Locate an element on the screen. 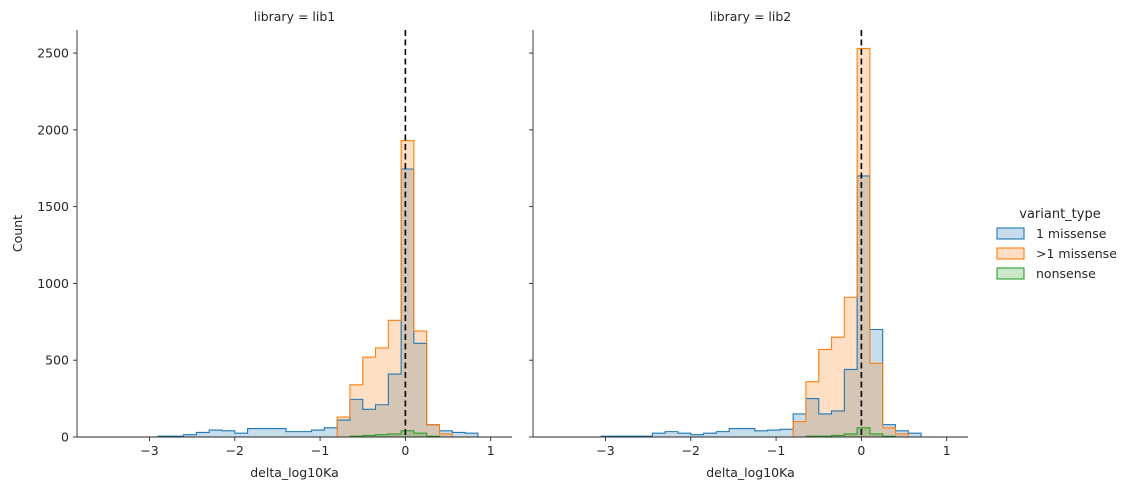  y-tick-label: 500 is located at coordinates (57, 360).